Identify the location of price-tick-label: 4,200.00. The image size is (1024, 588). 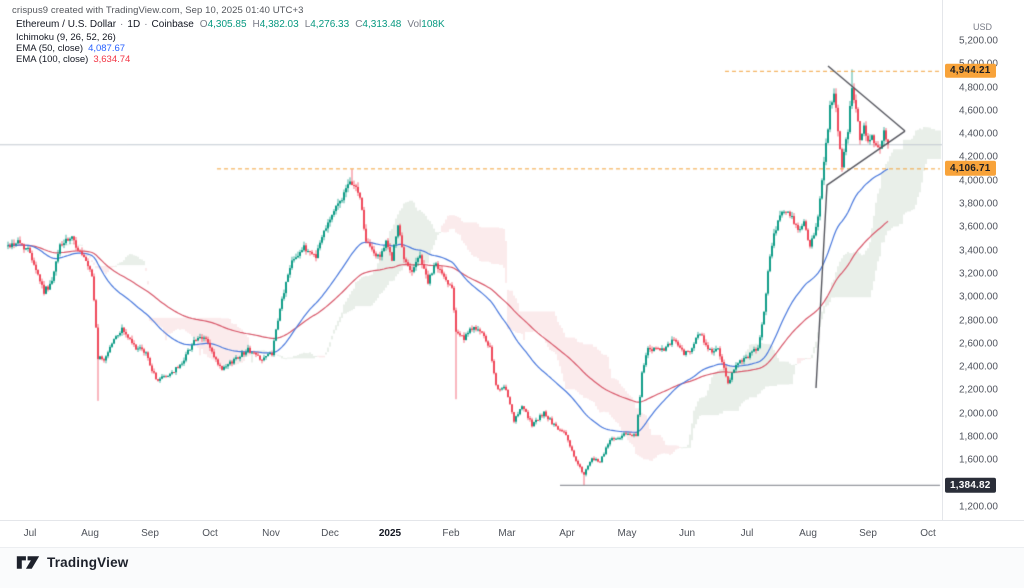
(978, 157).